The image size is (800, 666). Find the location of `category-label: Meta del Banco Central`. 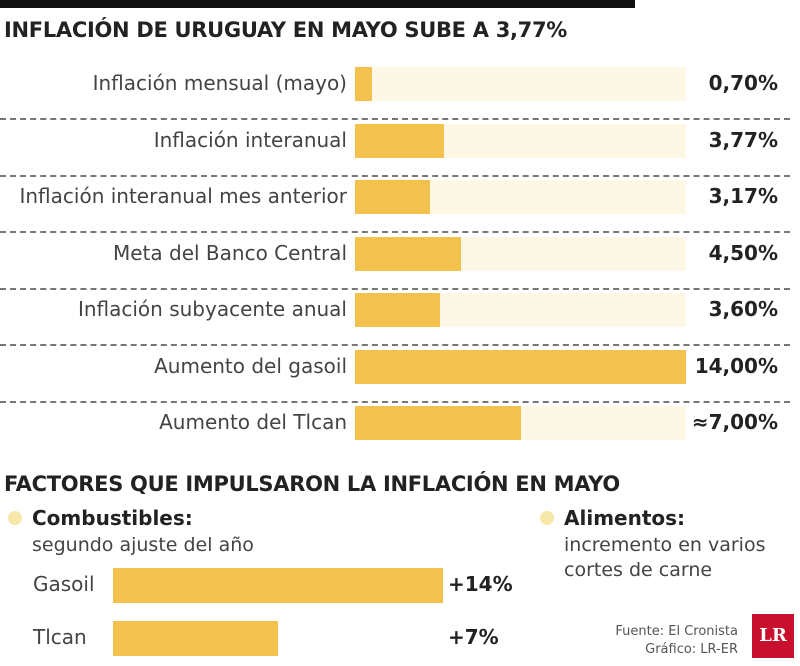

category-label: Meta del Banco Central is located at coordinates (230, 252).